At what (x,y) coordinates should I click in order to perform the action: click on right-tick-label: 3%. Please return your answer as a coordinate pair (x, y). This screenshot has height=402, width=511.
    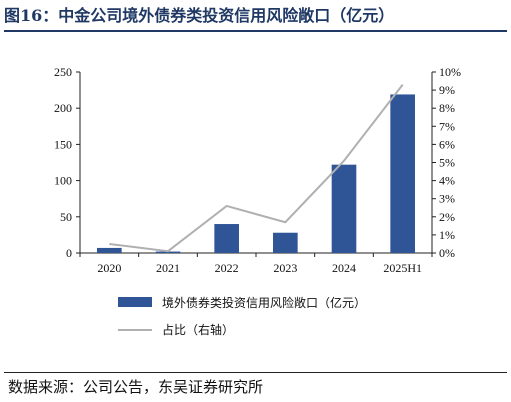
    Looking at the image, I should click on (447, 199).